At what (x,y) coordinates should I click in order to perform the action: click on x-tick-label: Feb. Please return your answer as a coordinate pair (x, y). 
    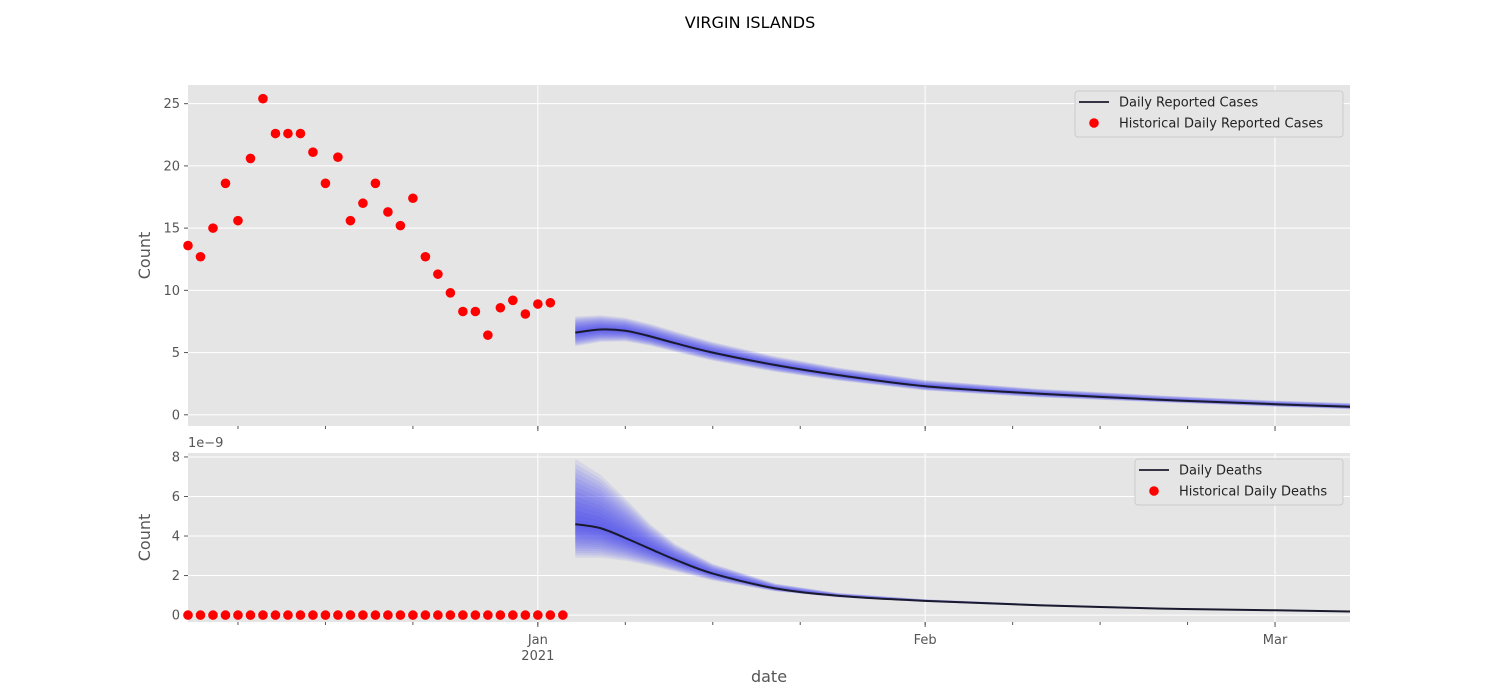
    Looking at the image, I should click on (925, 640).